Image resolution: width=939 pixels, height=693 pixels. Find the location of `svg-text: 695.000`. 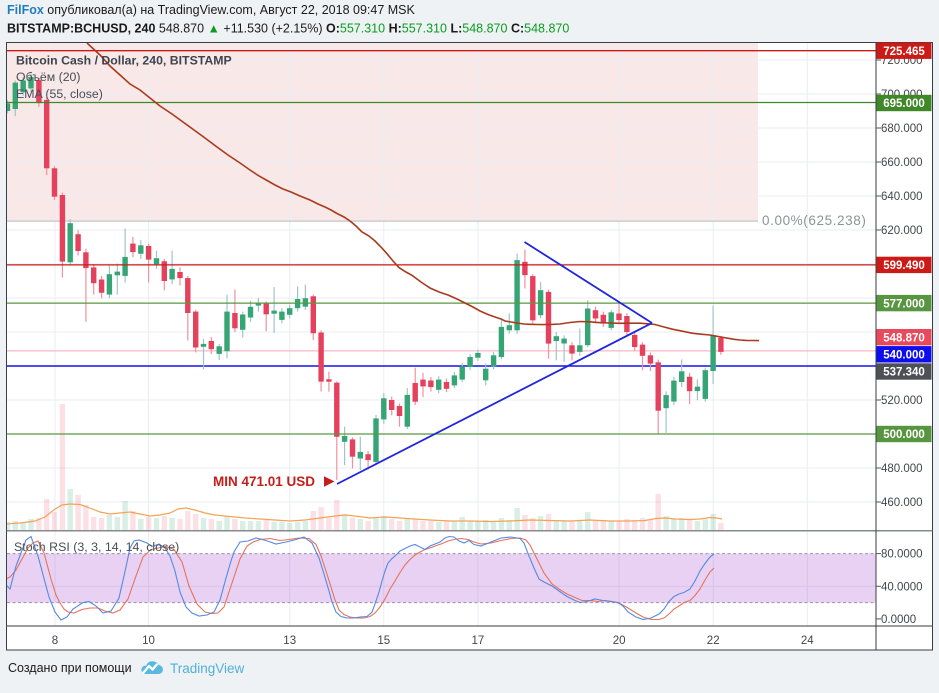

svg-text: 695.000 is located at coordinates (904, 104).